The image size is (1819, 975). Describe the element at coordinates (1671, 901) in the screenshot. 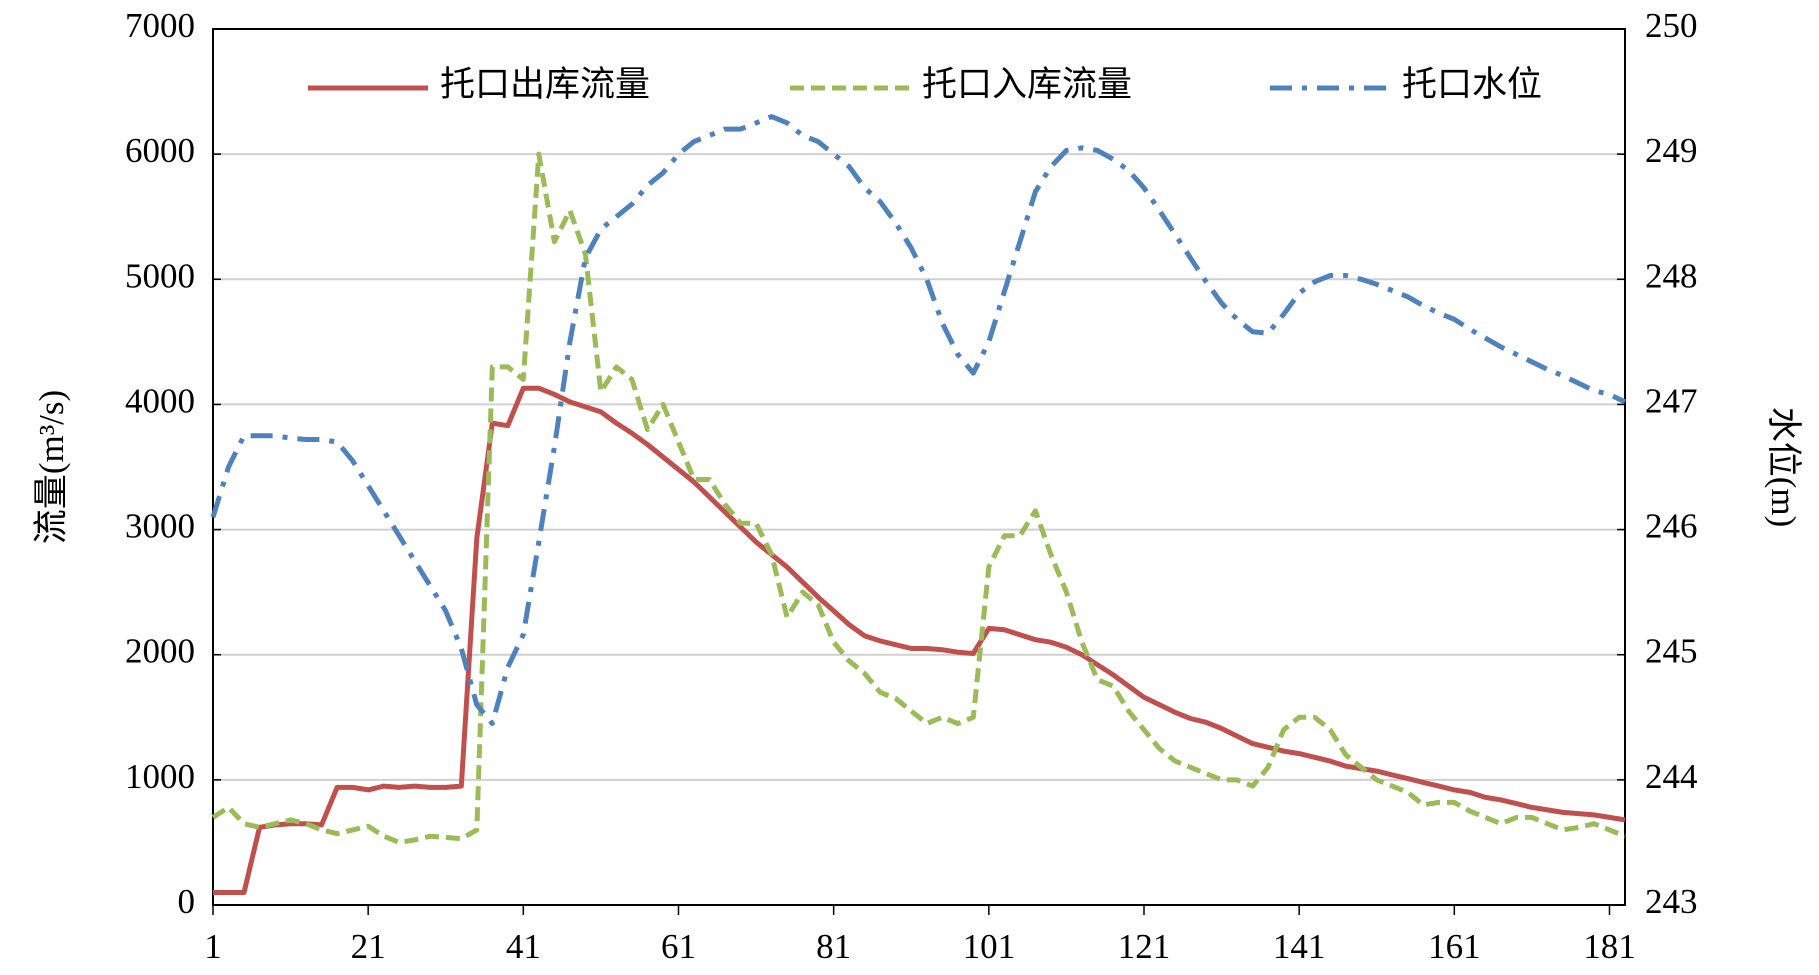

I see `y2-tick-label: 243` at that location.